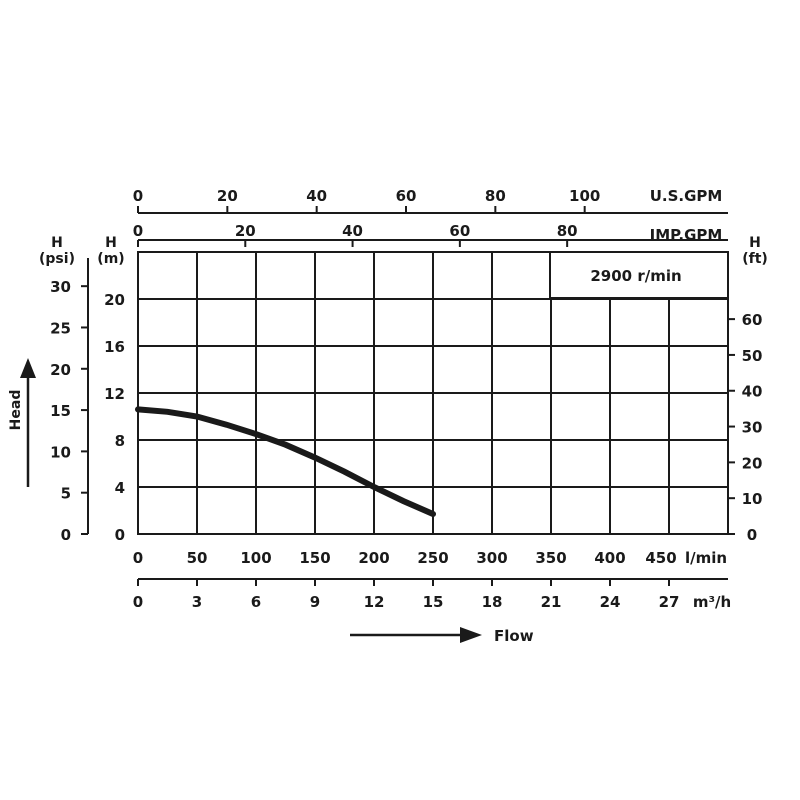  I want to click on tick-label-lmin: 250, so click(432, 558).